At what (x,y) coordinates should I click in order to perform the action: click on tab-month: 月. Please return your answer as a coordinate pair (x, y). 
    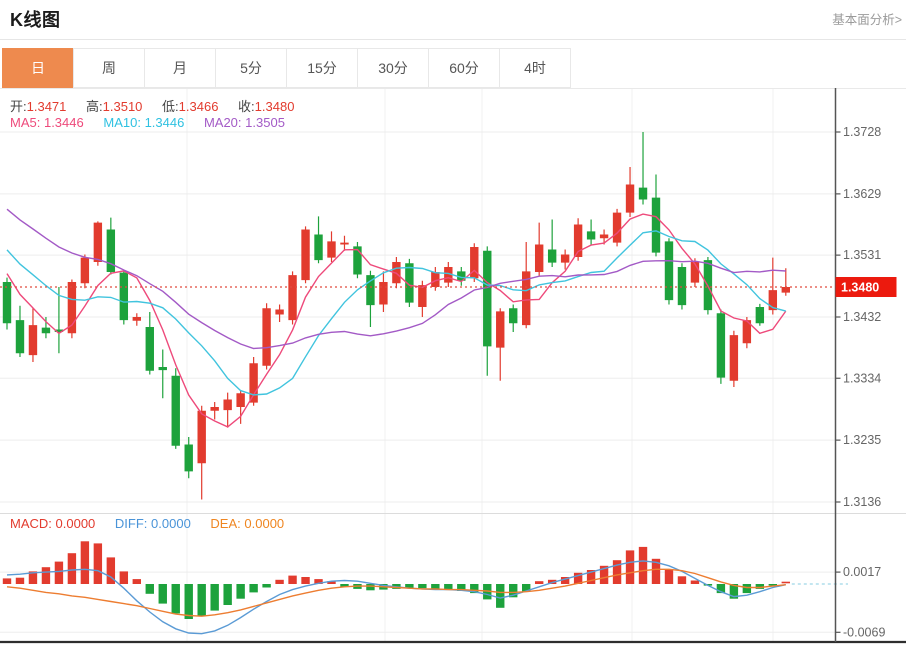
    Looking at the image, I should click on (180, 68).